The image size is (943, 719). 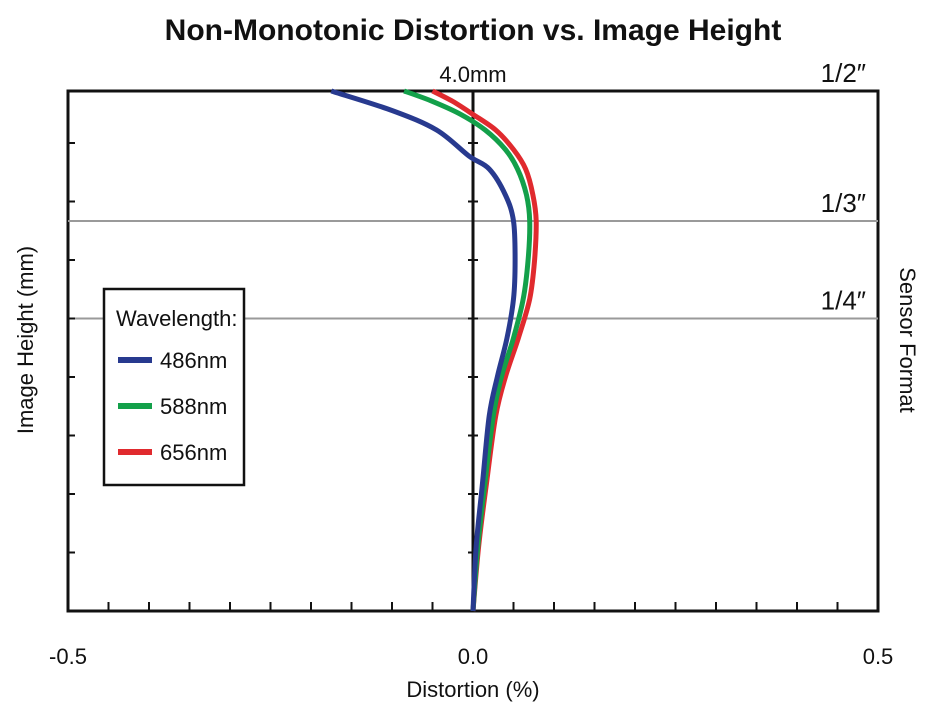 What do you see at coordinates (473, 606) in the screenshot?
I see `x-axis-ticks` at bounding box center [473, 606].